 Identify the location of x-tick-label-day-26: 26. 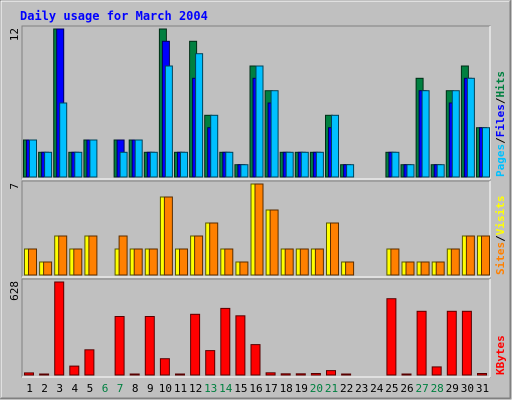
(406, 388).